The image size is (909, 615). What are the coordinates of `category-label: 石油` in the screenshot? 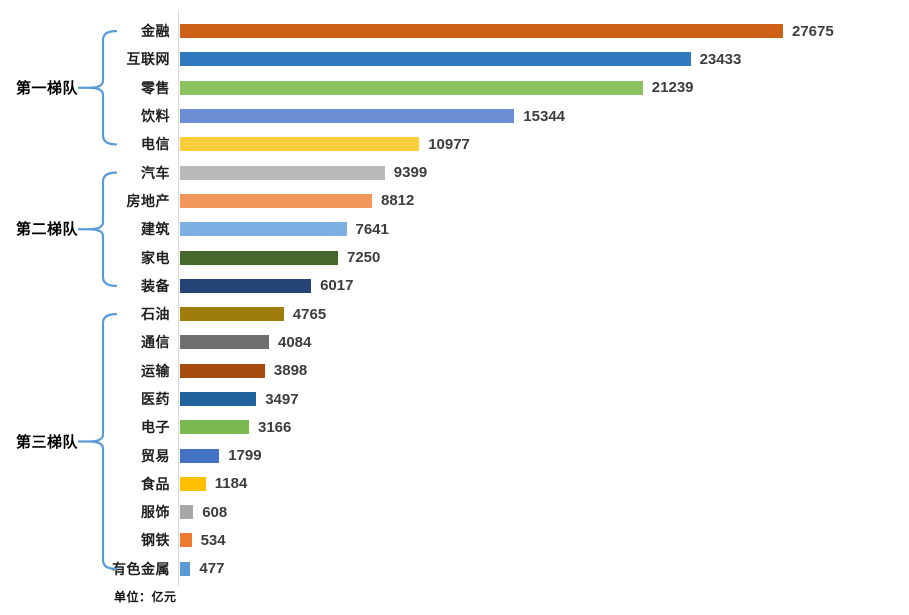 It's located at (155, 314).